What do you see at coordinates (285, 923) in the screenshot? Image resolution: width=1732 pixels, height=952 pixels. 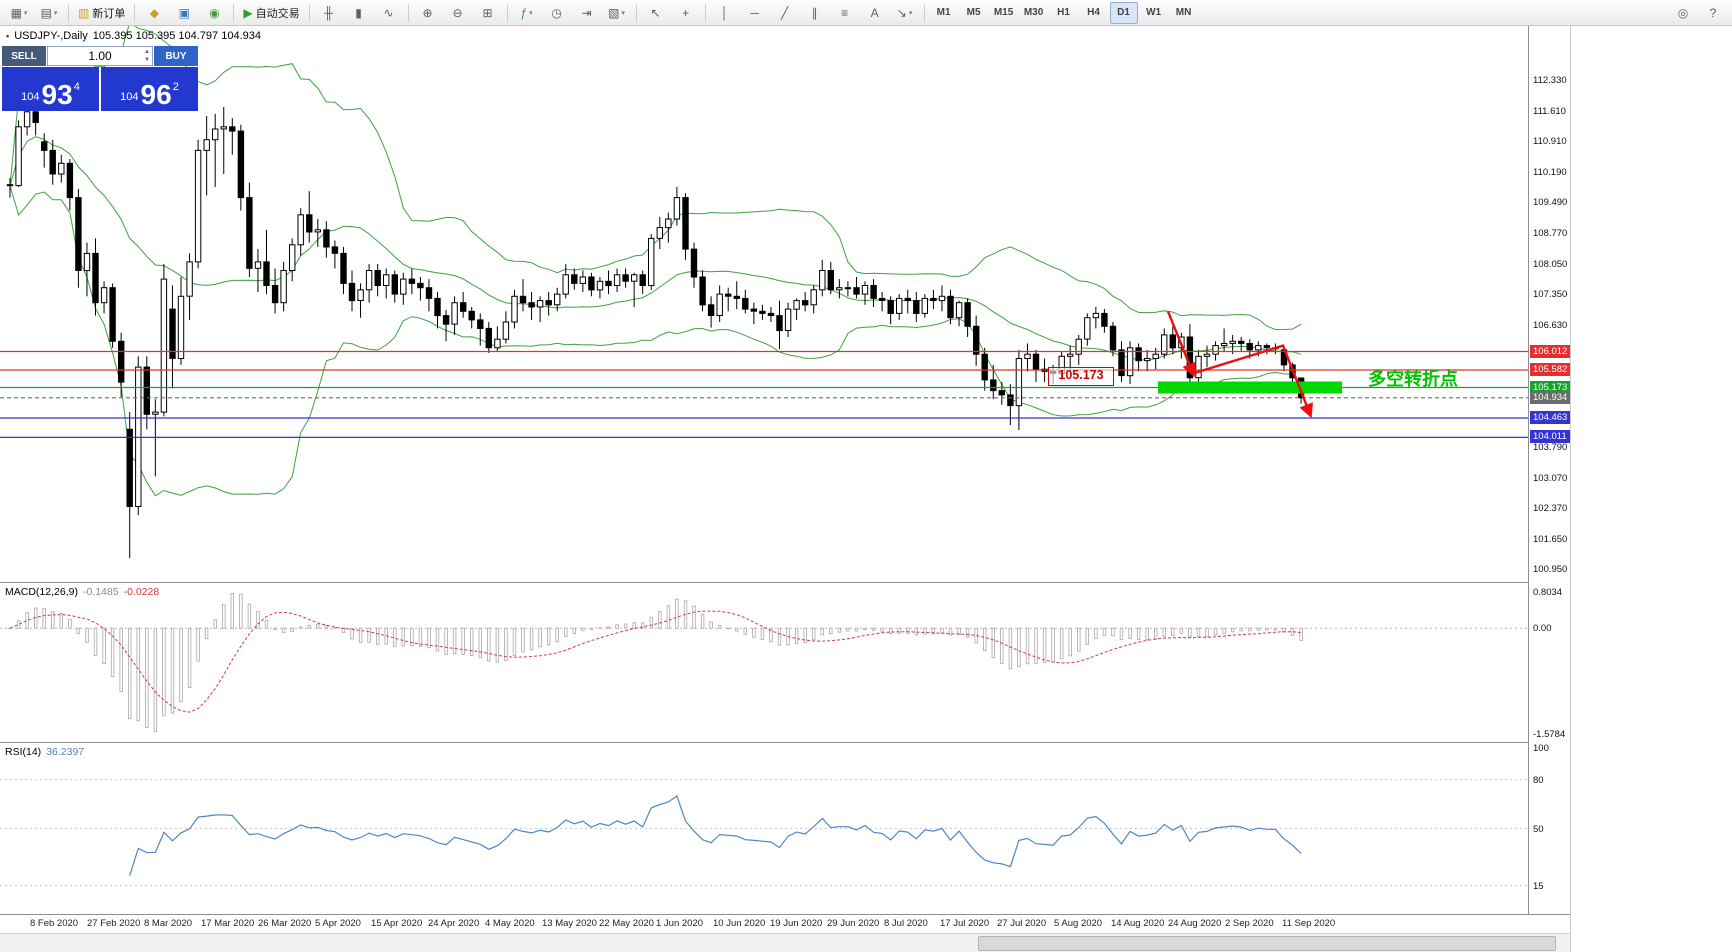 I see `date-label: 26 Mar 2020` at bounding box center [285, 923].